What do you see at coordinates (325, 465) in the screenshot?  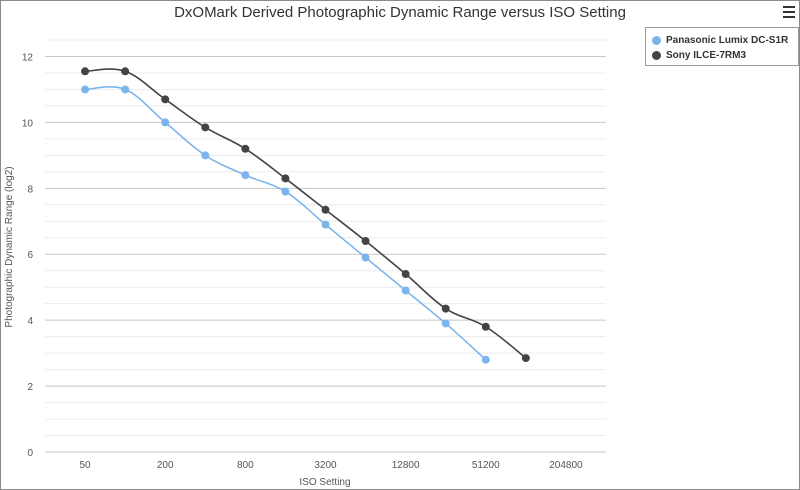 I see `x-tick-label: 3200` at bounding box center [325, 465].